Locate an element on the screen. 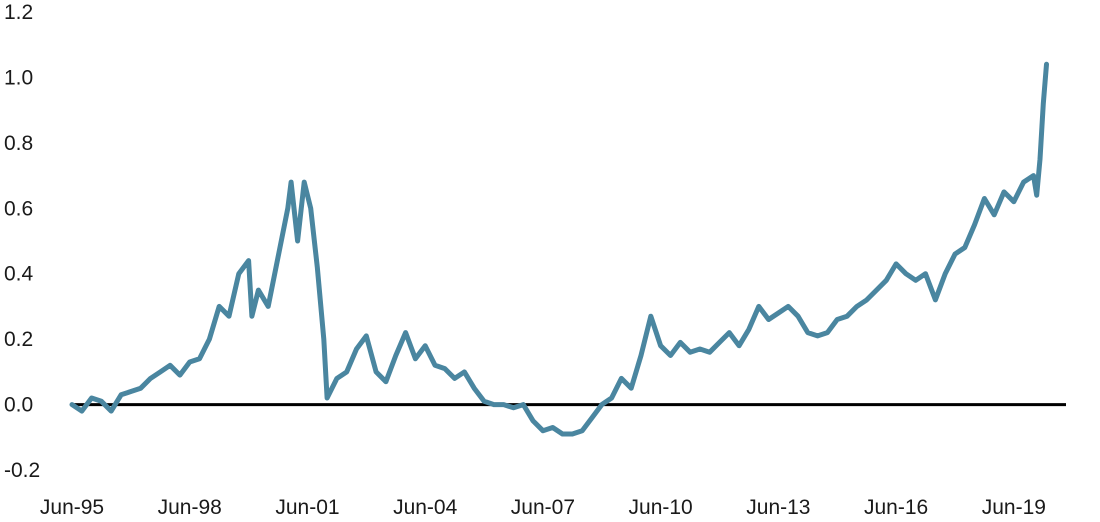  y-tick-label: 0.6 is located at coordinates (18, 208).